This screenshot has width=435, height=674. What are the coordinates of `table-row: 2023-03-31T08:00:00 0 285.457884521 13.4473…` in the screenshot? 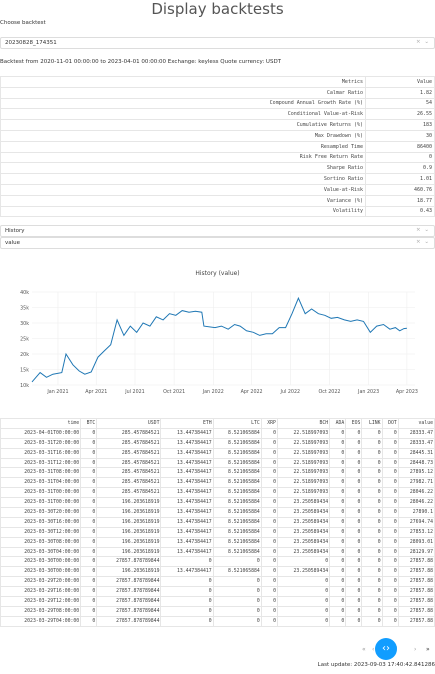 It's located at (217, 473).